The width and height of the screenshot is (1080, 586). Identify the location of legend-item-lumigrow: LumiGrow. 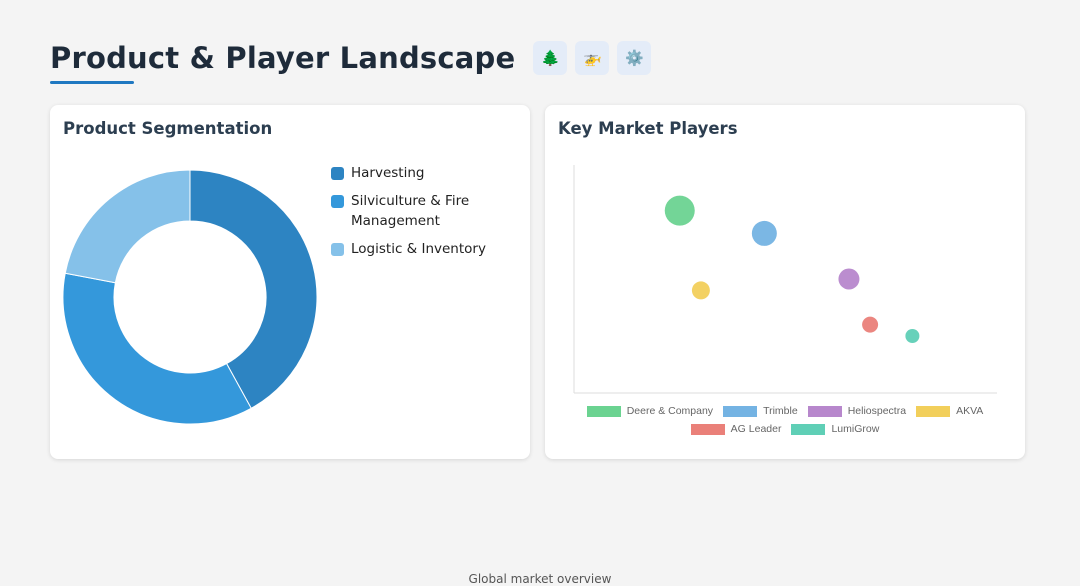
(835, 429).